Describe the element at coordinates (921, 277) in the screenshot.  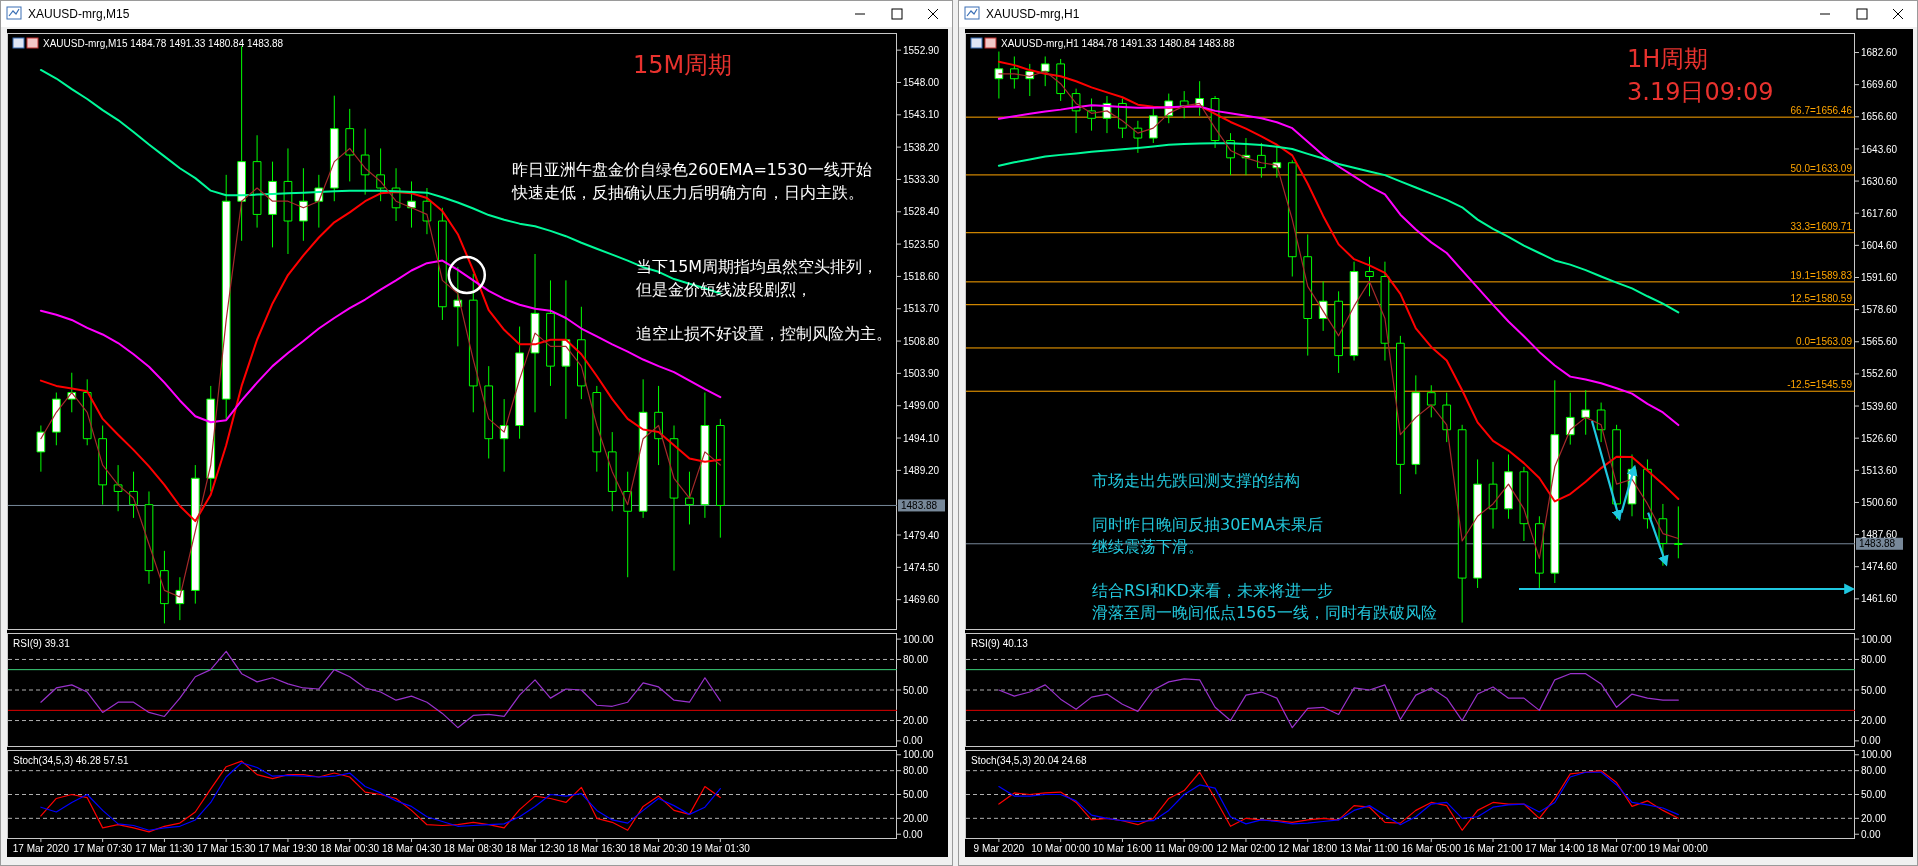
I see `y-tick-label: 1518.60` at that location.